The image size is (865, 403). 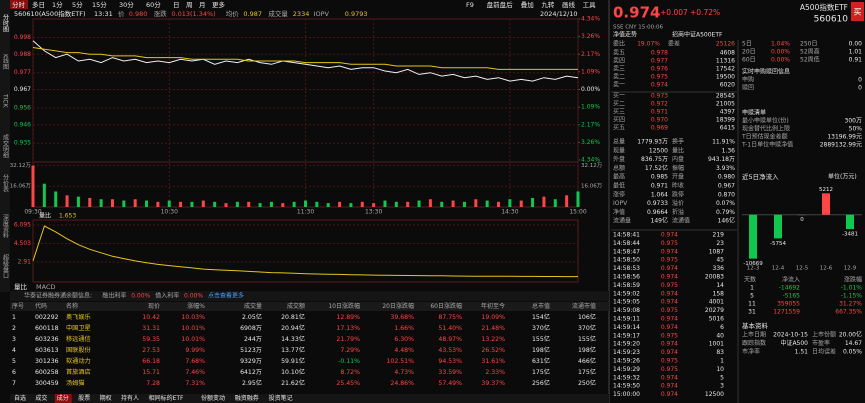 What do you see at coordinates (77, 4) in the screenshot?
I see `toolbar-tab: 5分` at bounding box center [77, 4].